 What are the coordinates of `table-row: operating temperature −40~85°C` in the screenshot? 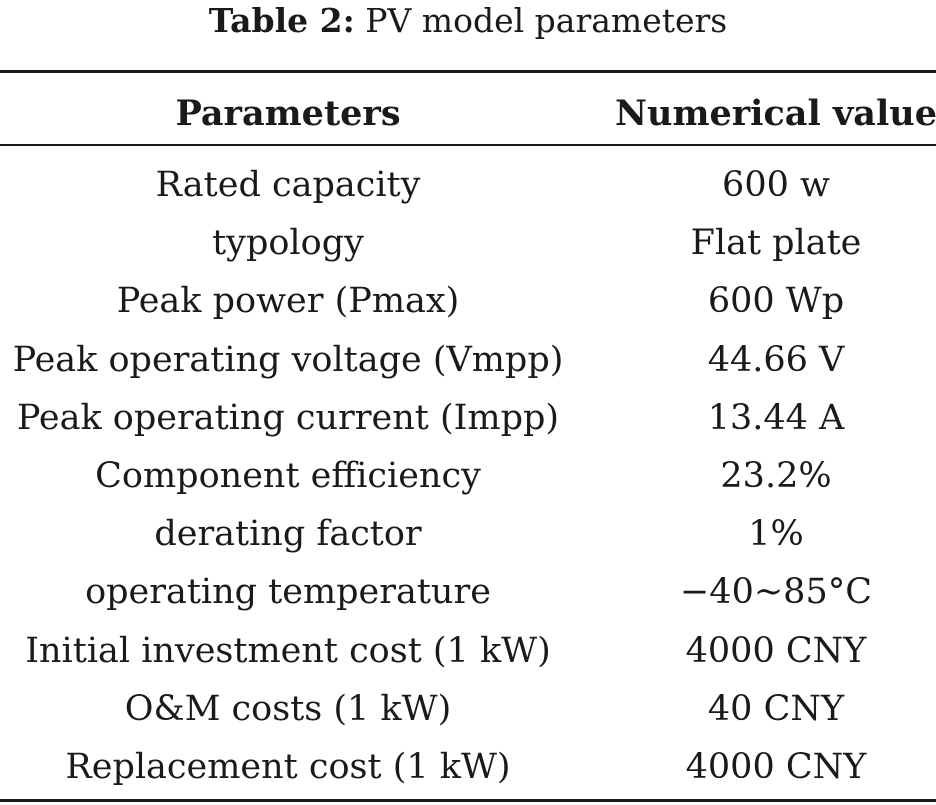 It's located at (468, 592).